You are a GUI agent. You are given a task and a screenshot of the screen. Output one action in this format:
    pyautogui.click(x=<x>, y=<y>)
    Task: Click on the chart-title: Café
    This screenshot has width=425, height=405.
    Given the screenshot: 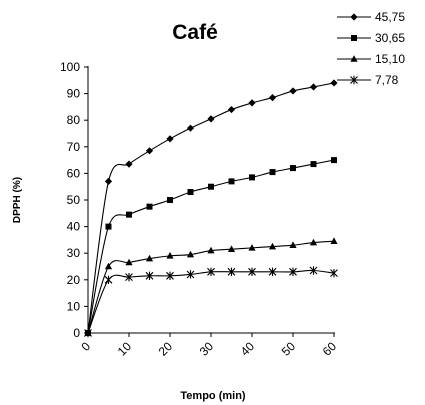 What is the action you would take?
    pyautogui.click(x=195, y=32)
    